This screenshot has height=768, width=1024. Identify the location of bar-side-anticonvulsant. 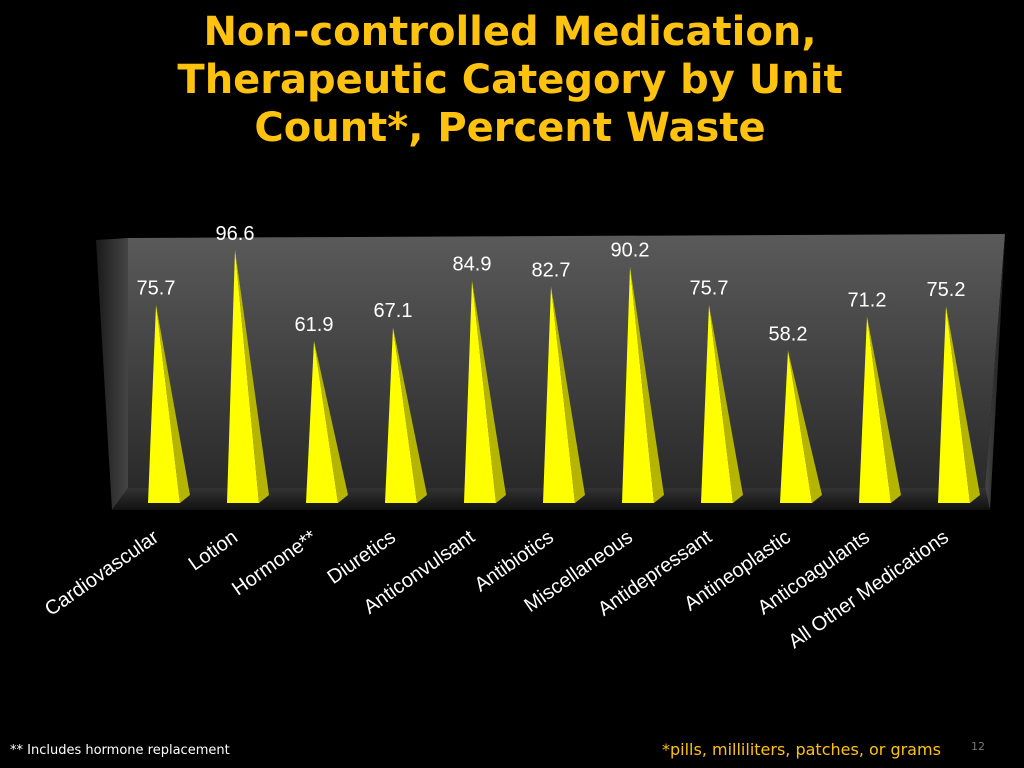
(489, 391).